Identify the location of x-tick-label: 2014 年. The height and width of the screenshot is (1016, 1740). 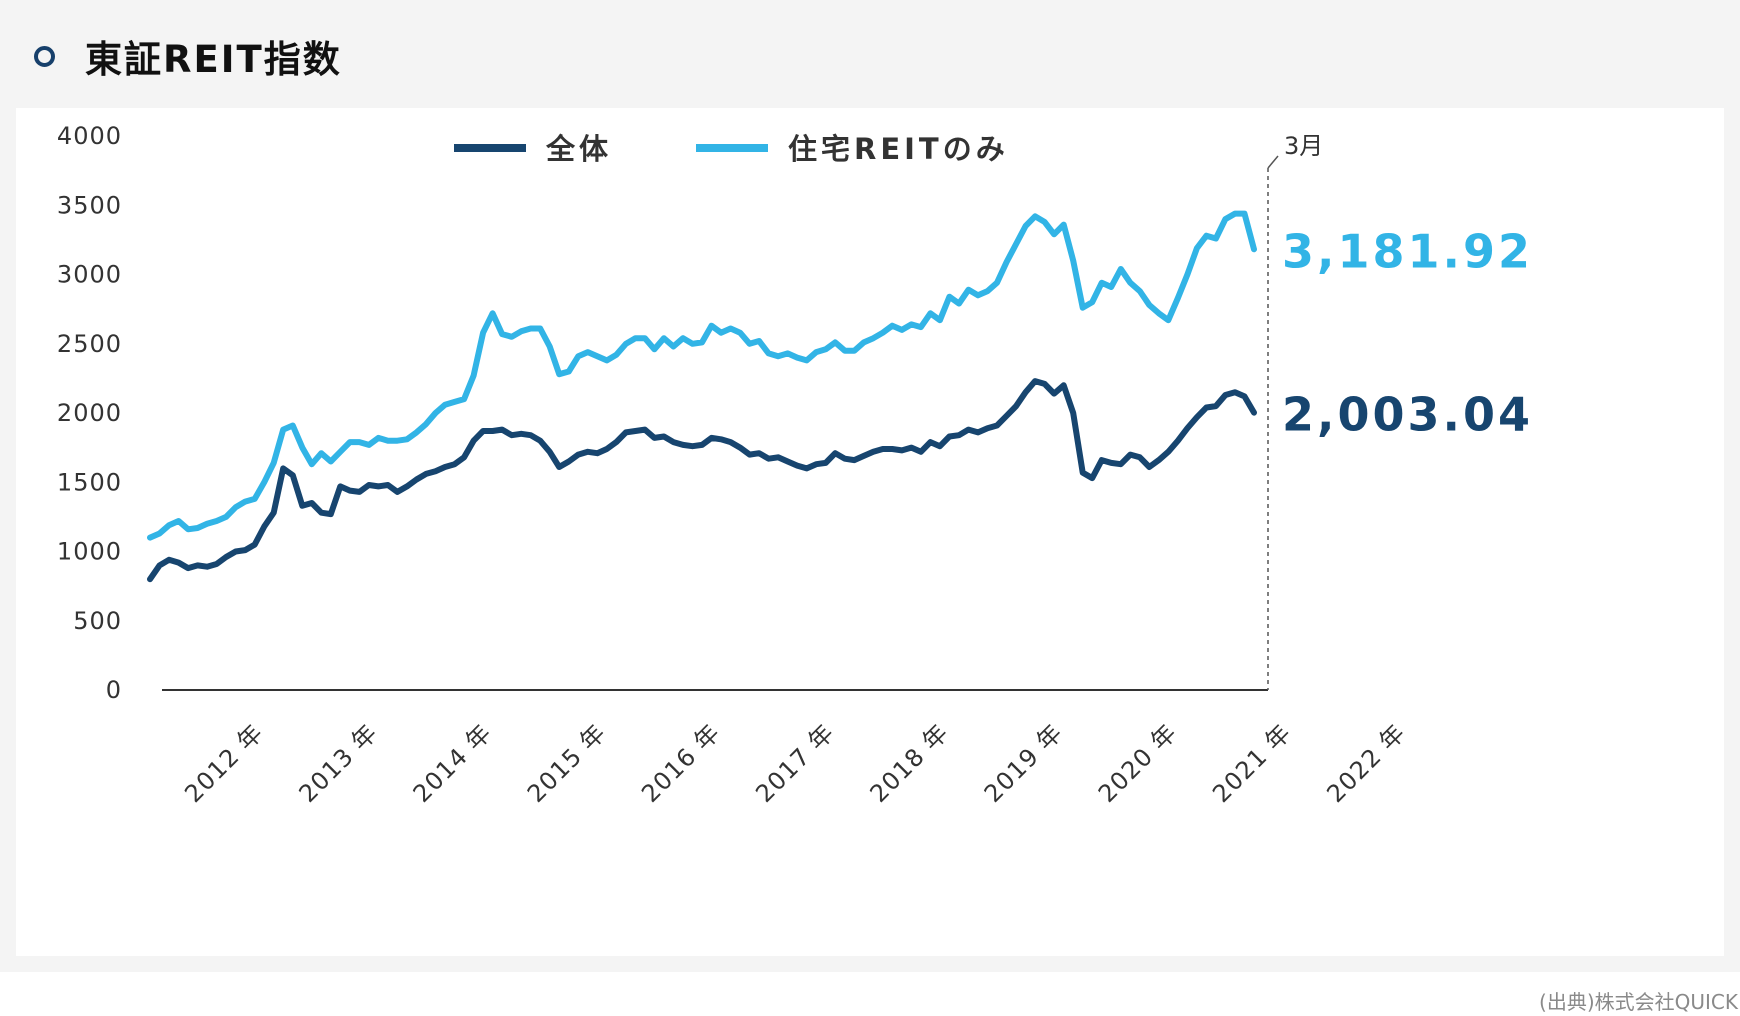
(453, 763).